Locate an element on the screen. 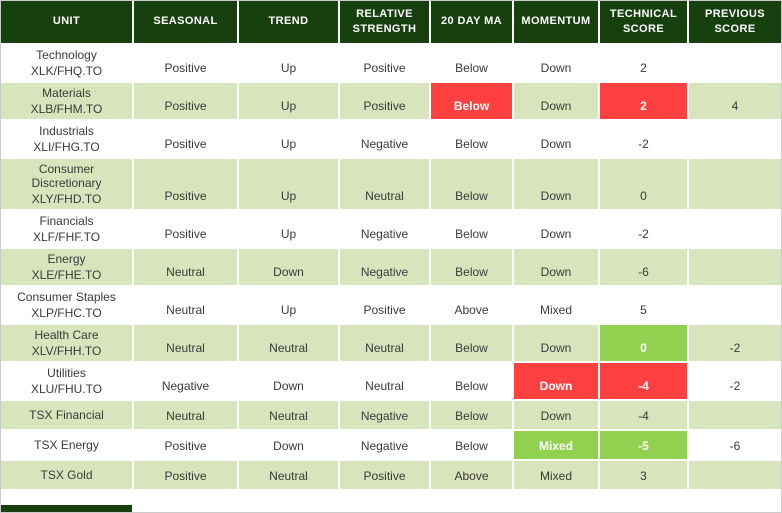 Image resolution: width=782 pixels, height=513 pixels. partial-header-stub is located at coordinates (66, 508).